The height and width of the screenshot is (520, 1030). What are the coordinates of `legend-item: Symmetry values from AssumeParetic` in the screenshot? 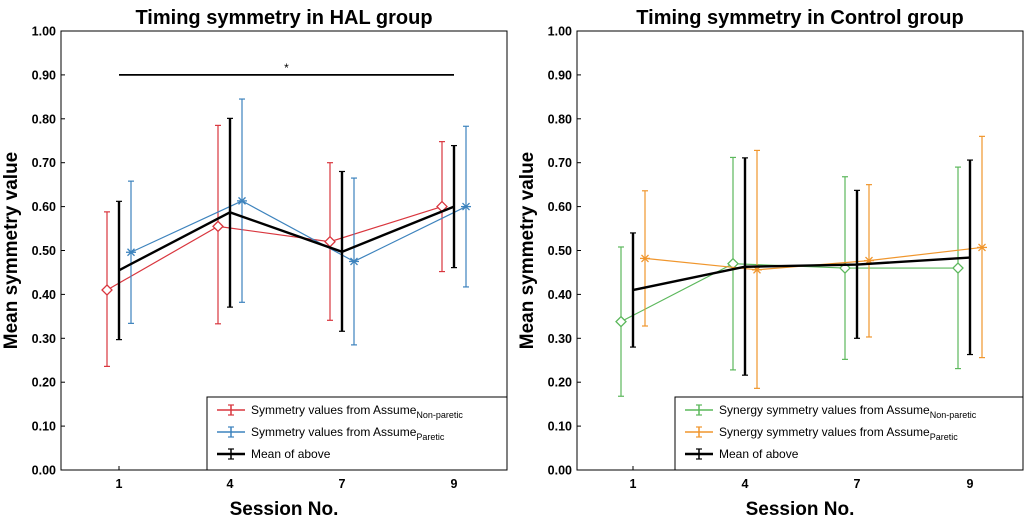 It's located at (331, 433).